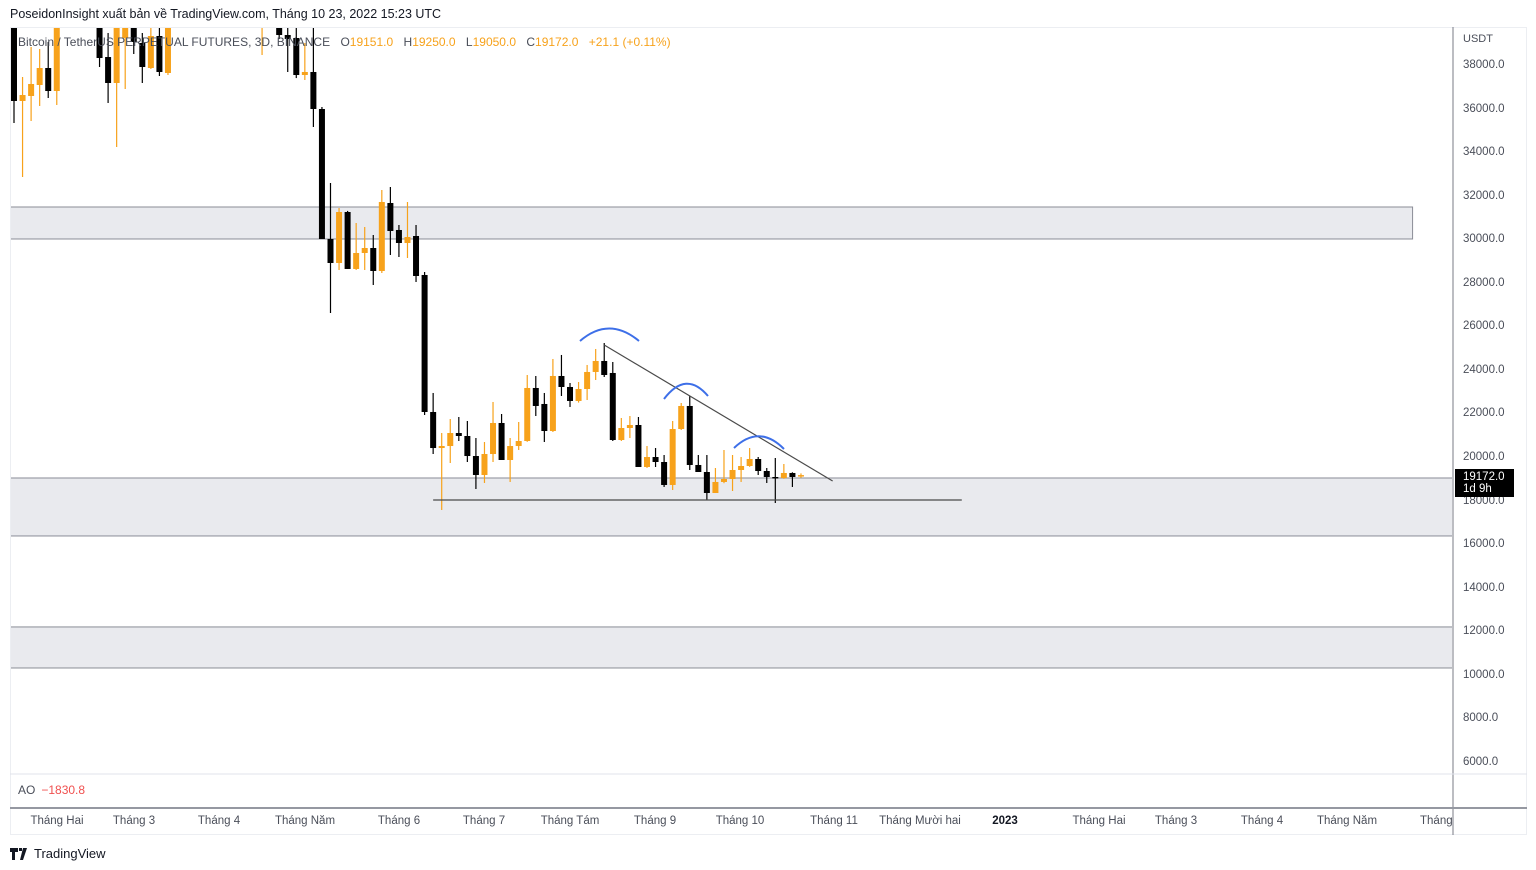 The image size is (1536, 870). I want to click on time-tick-label: Tháng 10, so click(740, 821).